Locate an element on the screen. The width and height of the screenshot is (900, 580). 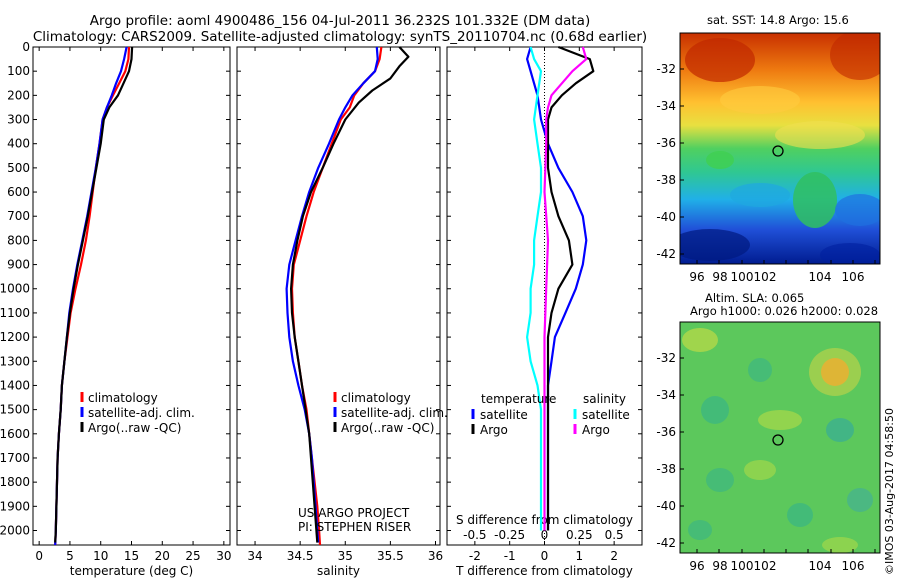
sst-map is located at coordinates (780, 148).